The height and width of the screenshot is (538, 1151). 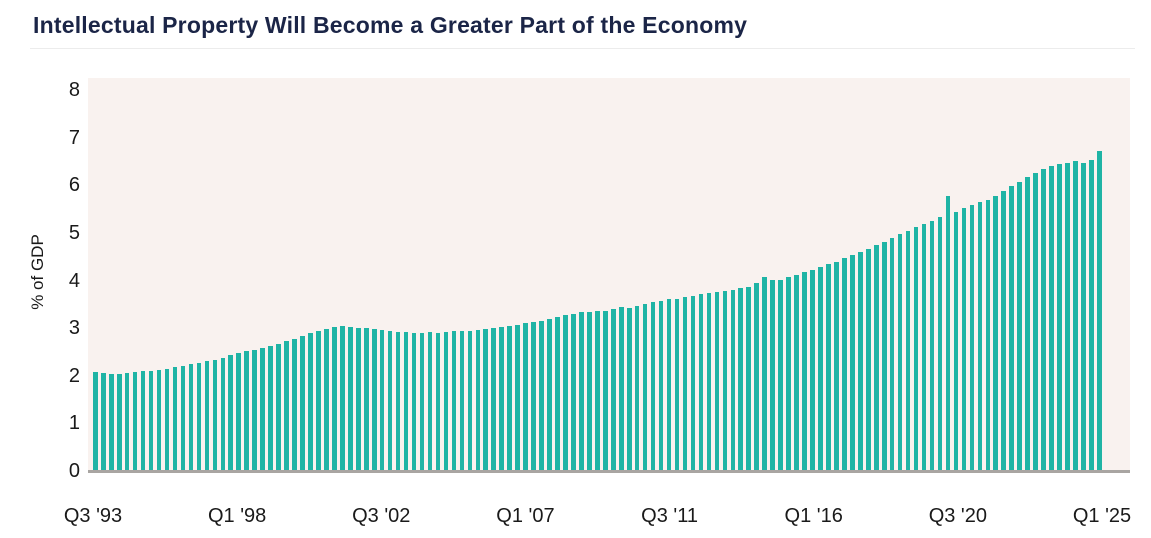 What do you see at coordinates (74, 328) in the screenshot?
I see `y-tick-label: 3` at bounding box center [74, 328].